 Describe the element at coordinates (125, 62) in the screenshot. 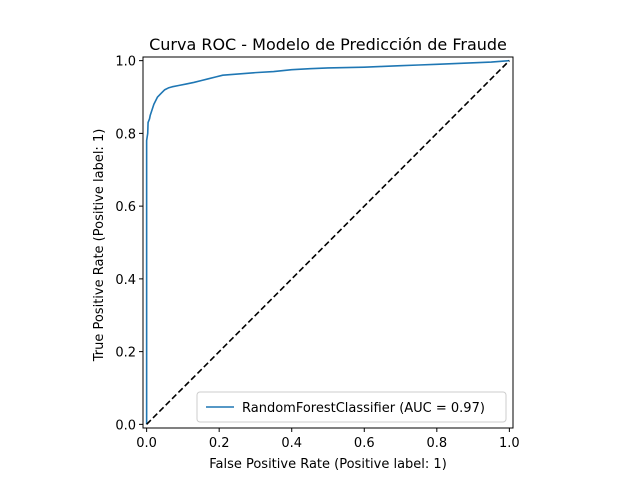

I see `y-tick-label: 1.0` at that location.